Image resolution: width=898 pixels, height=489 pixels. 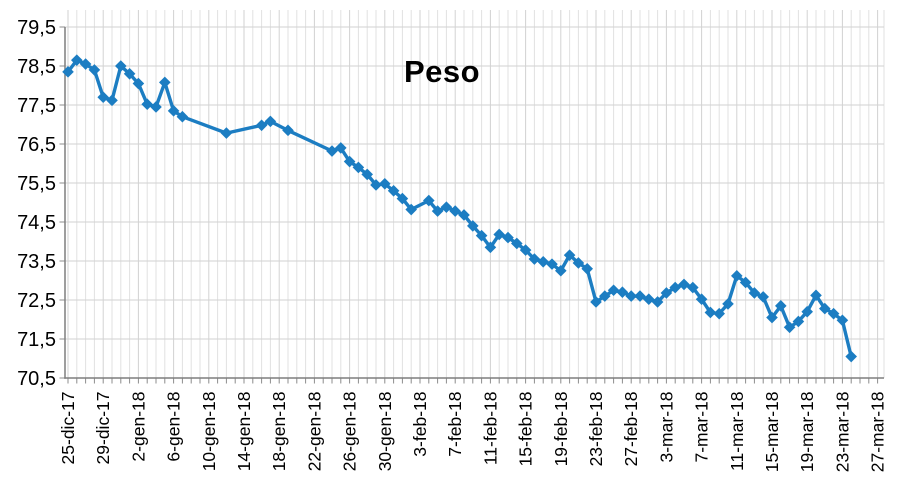 I want to click on x-axis-tick-label: 3-mar-18, so click(x=666, y=427).